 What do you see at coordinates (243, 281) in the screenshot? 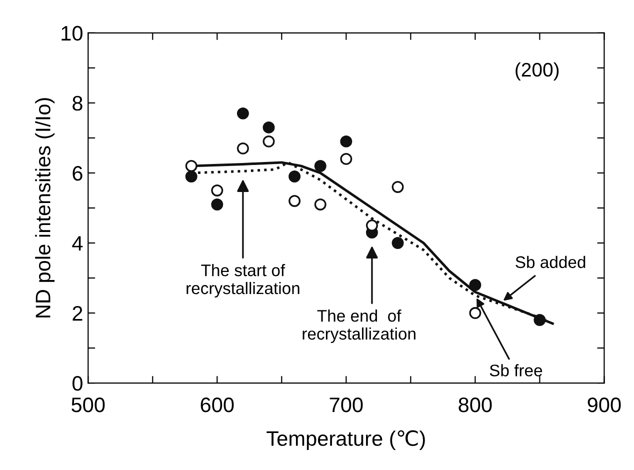
I see `annotation: The start of recrystallization` at bounding box center [243, 281].